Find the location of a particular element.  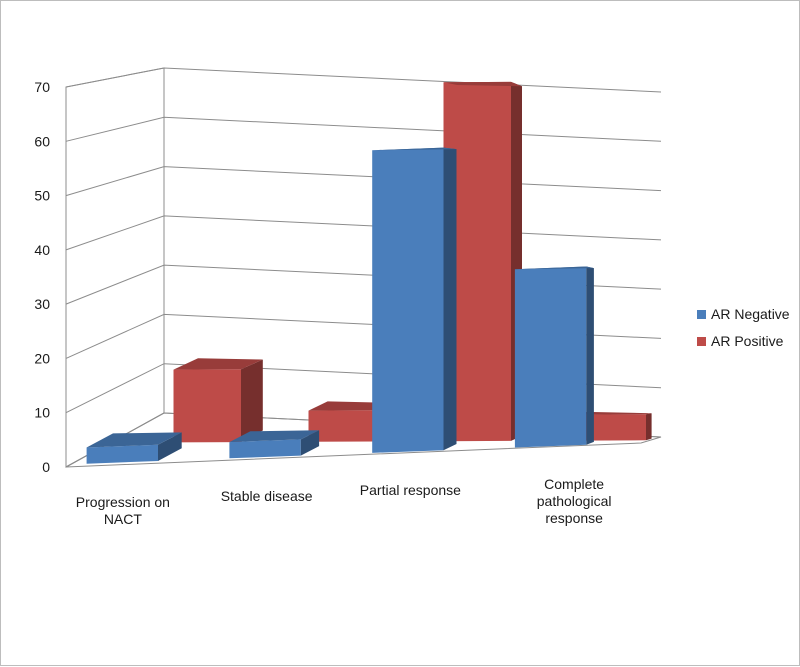

x-category-label: Complete pathological response is located at coordinates (574, 501).